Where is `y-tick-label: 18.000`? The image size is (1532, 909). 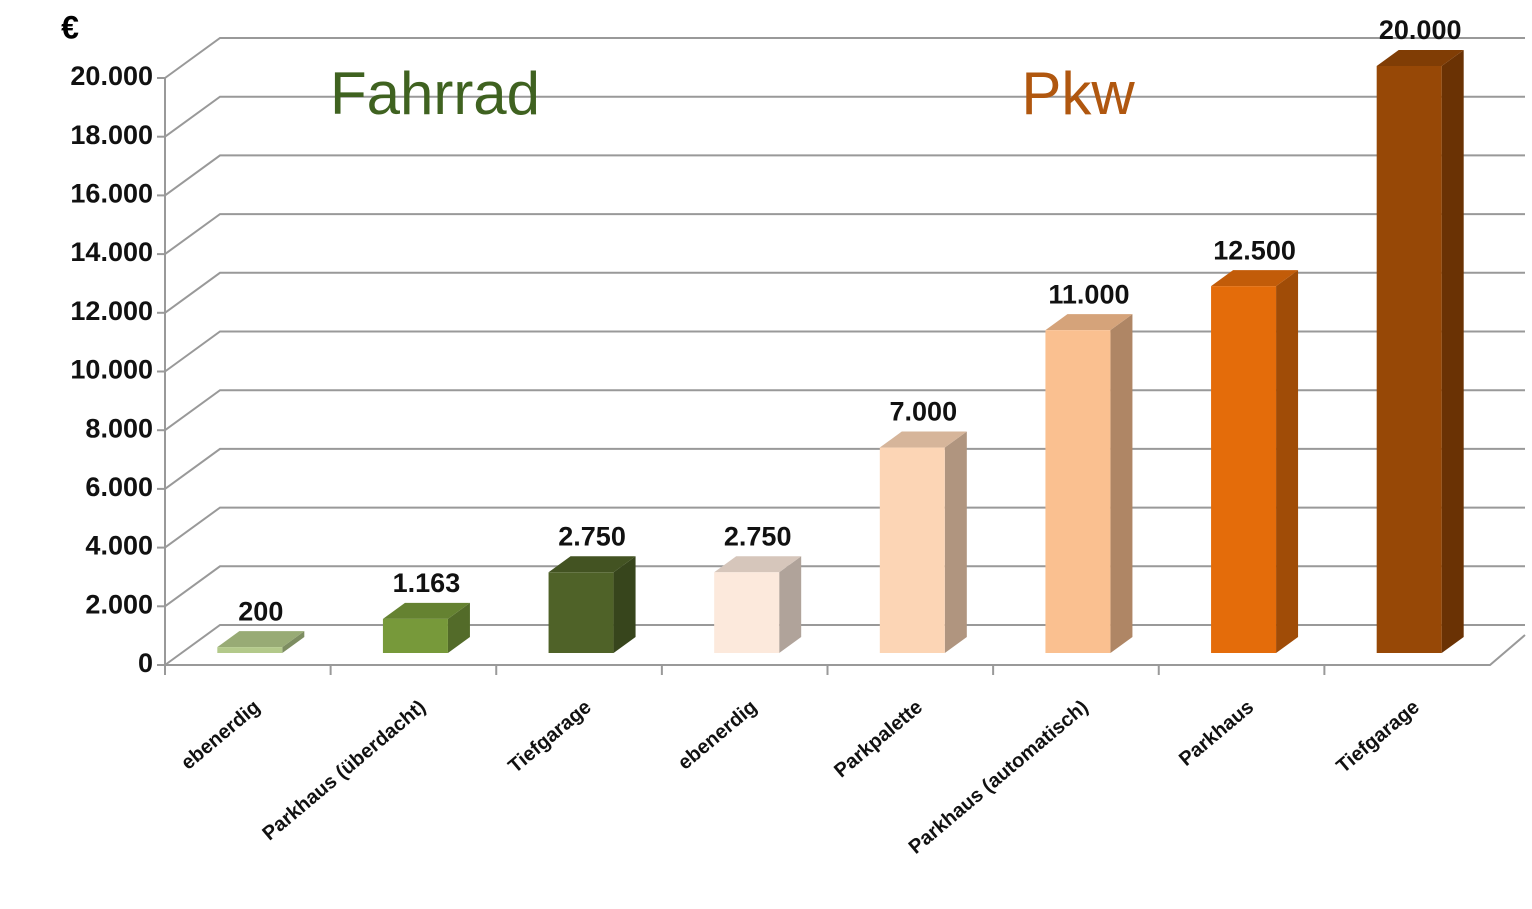 y-tick-label: 18.000 is located at coordinates (111, 135).